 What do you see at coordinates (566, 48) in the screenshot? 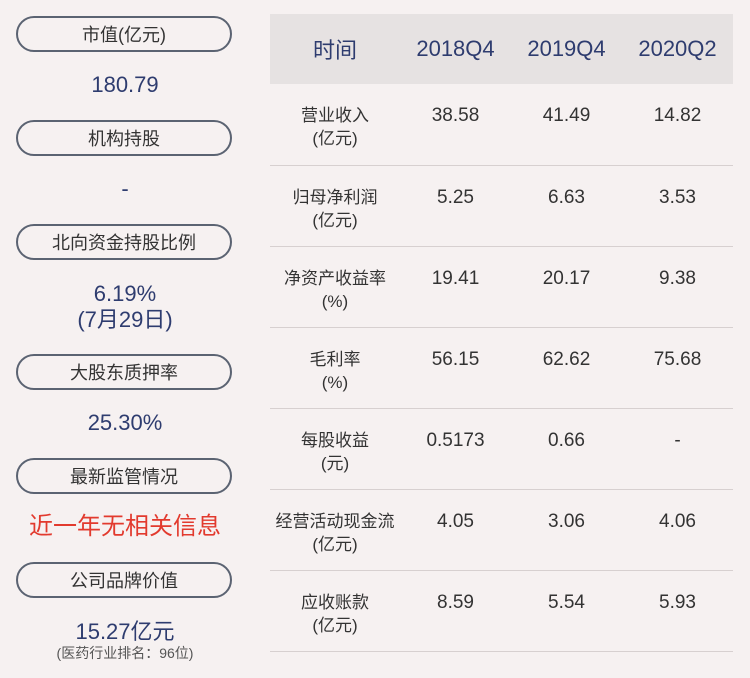
I see `header-2019q4: 2019Q4` at bounding box center [566, 48].